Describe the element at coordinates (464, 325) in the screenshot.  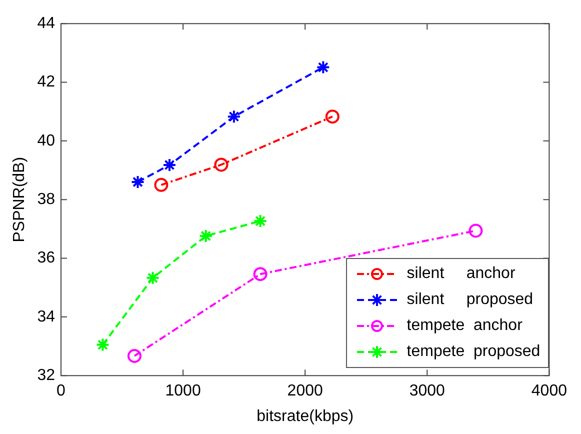
I see `legend-label: tempete anchor` at that location.